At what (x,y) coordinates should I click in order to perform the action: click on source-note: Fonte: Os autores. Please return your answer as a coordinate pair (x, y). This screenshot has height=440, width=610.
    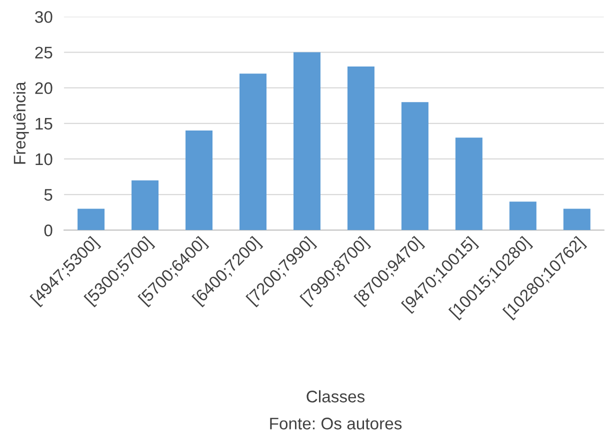
    Looking at the image, I should click on (336, 424).